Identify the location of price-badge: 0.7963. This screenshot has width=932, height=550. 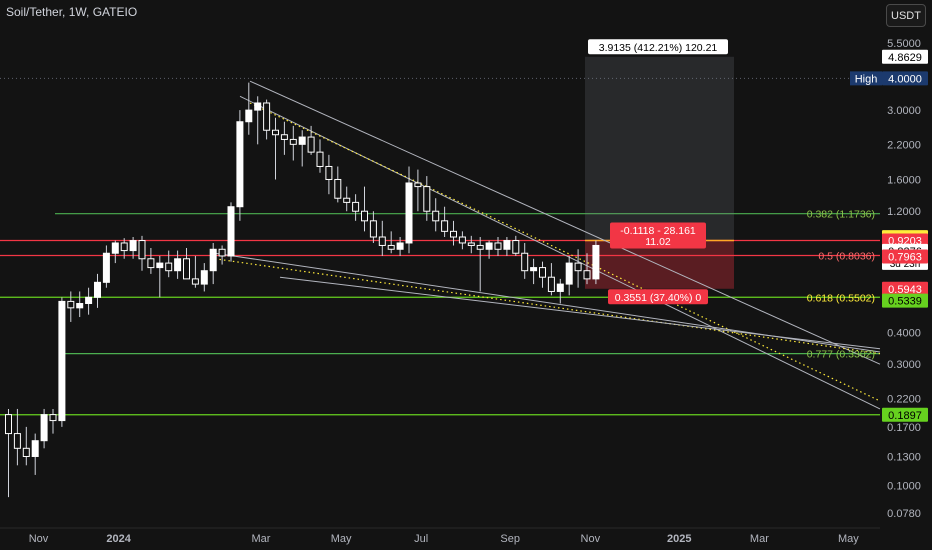
(905, 257).